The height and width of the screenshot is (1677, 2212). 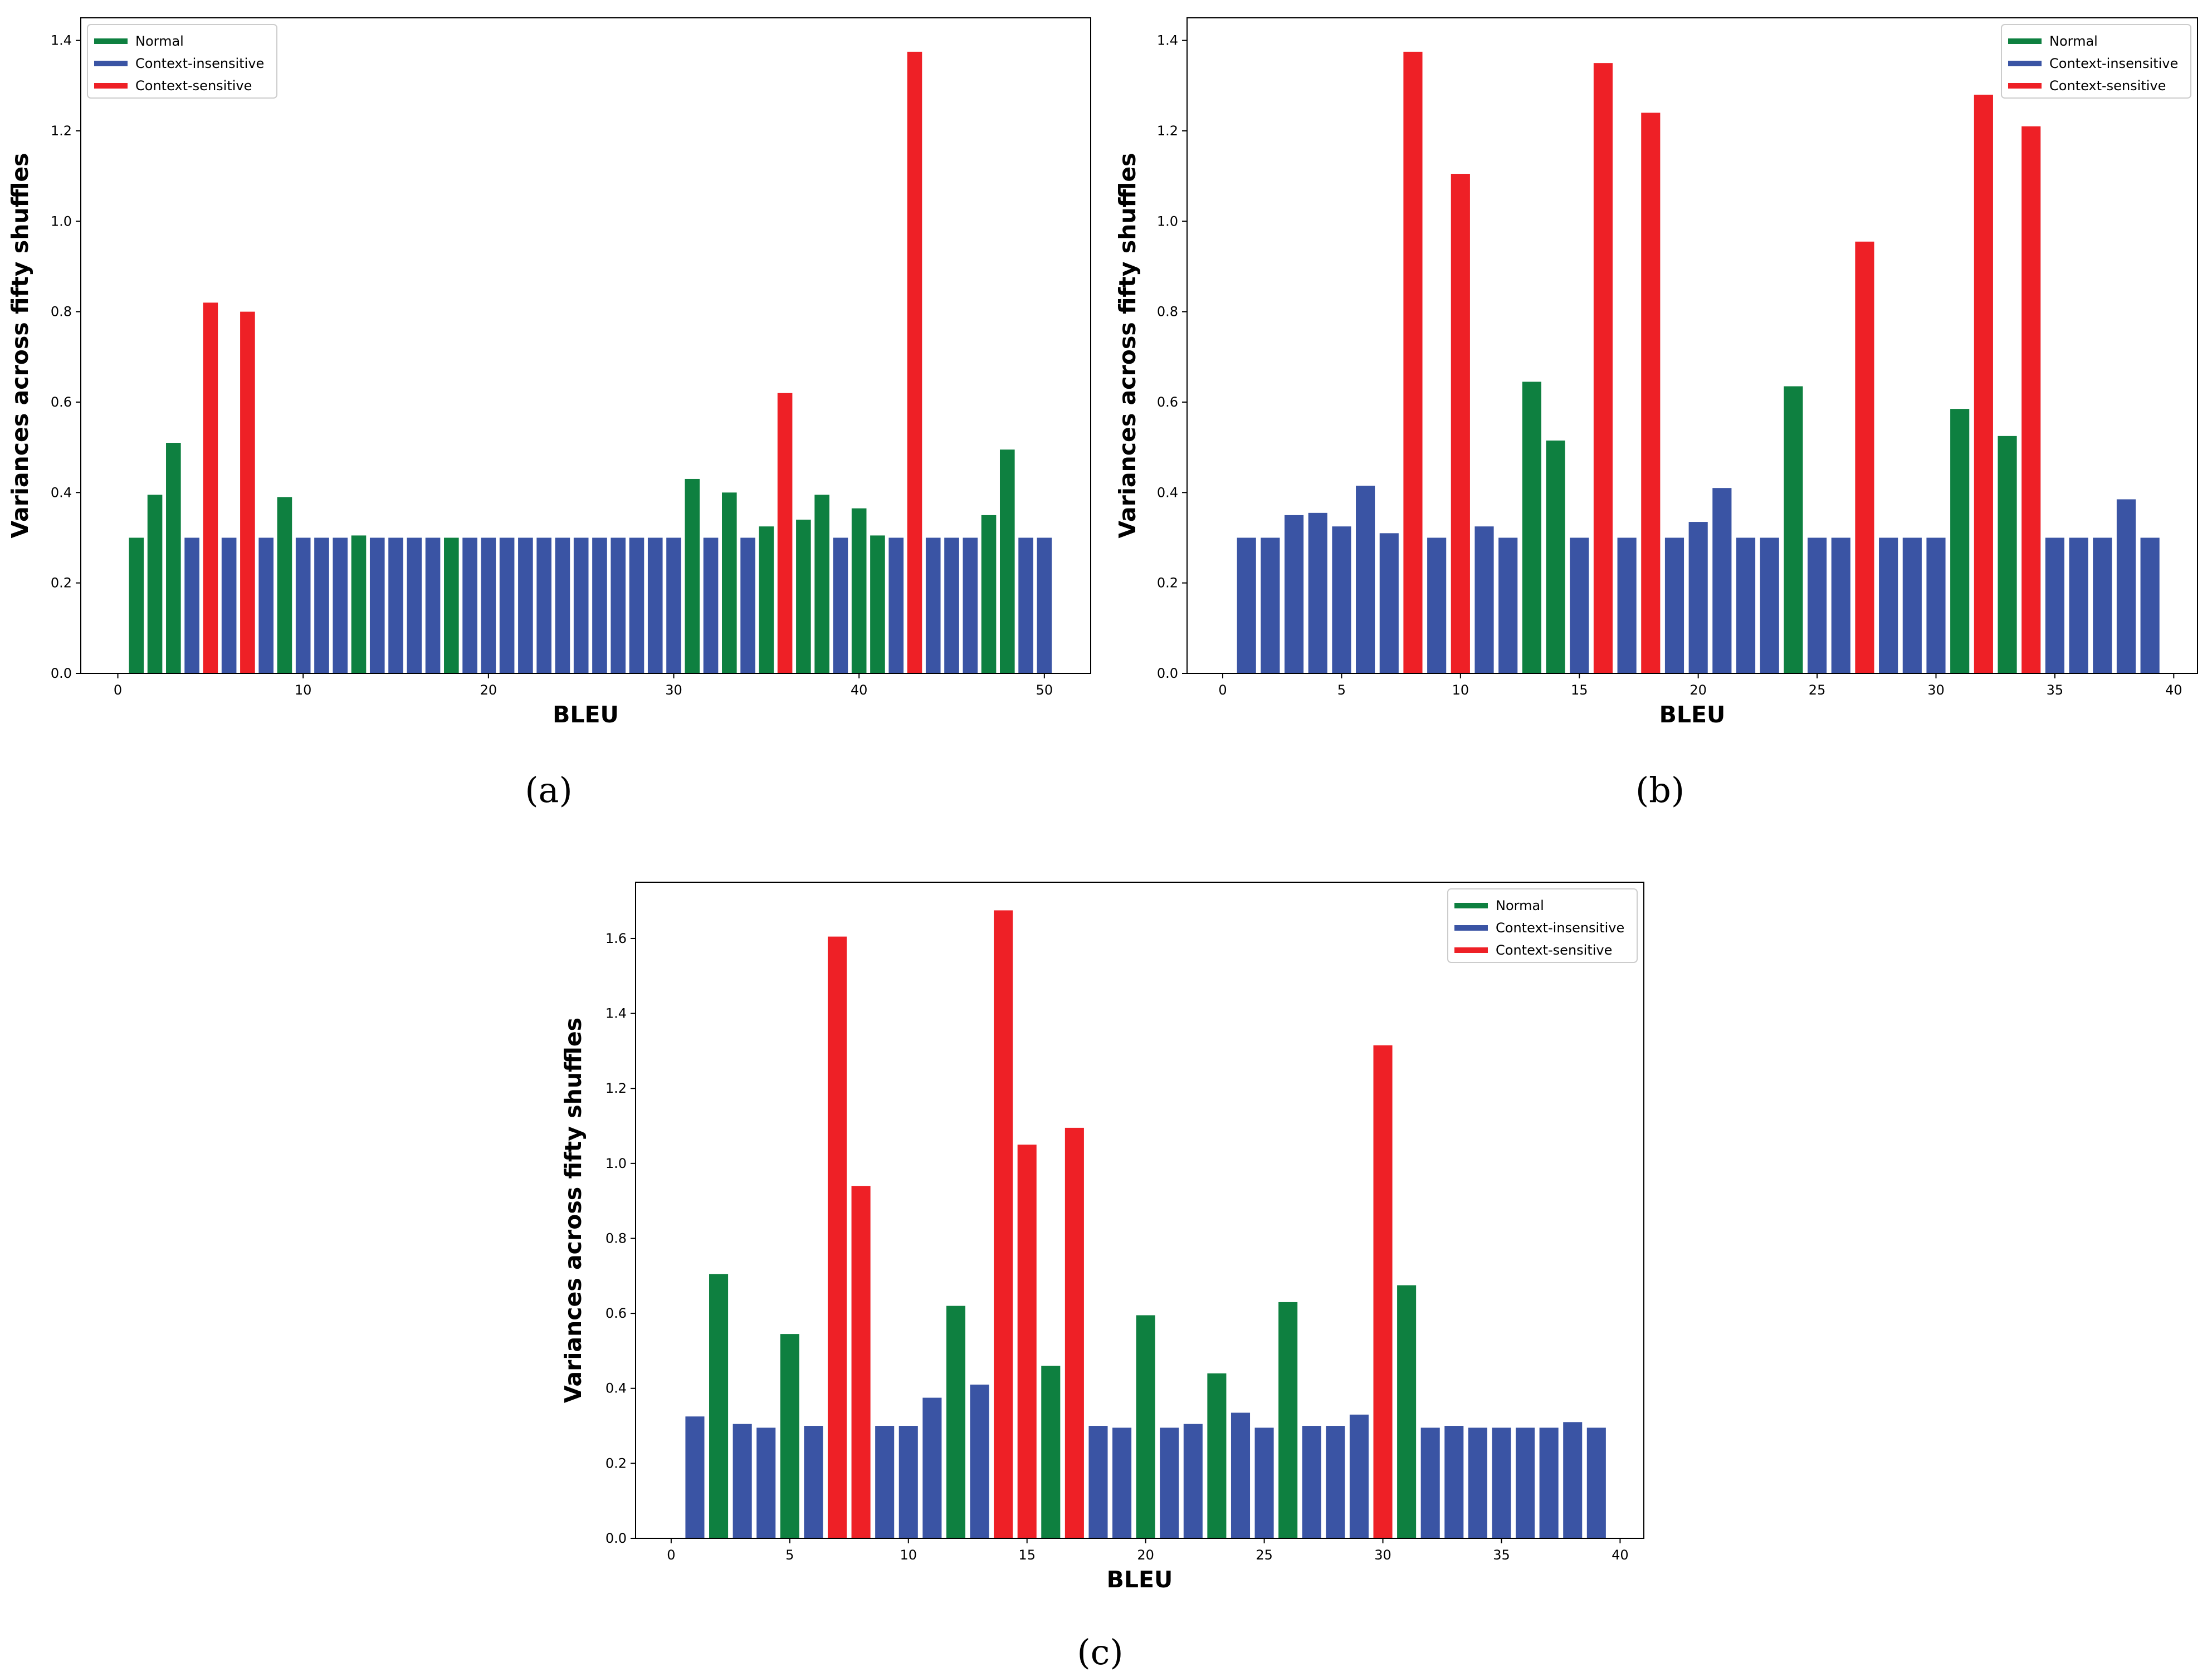 What do you see at coordinates (1817, 690) in the screenshot?
I see `x-tick-label: 25` at bounding box center [1817, 690].